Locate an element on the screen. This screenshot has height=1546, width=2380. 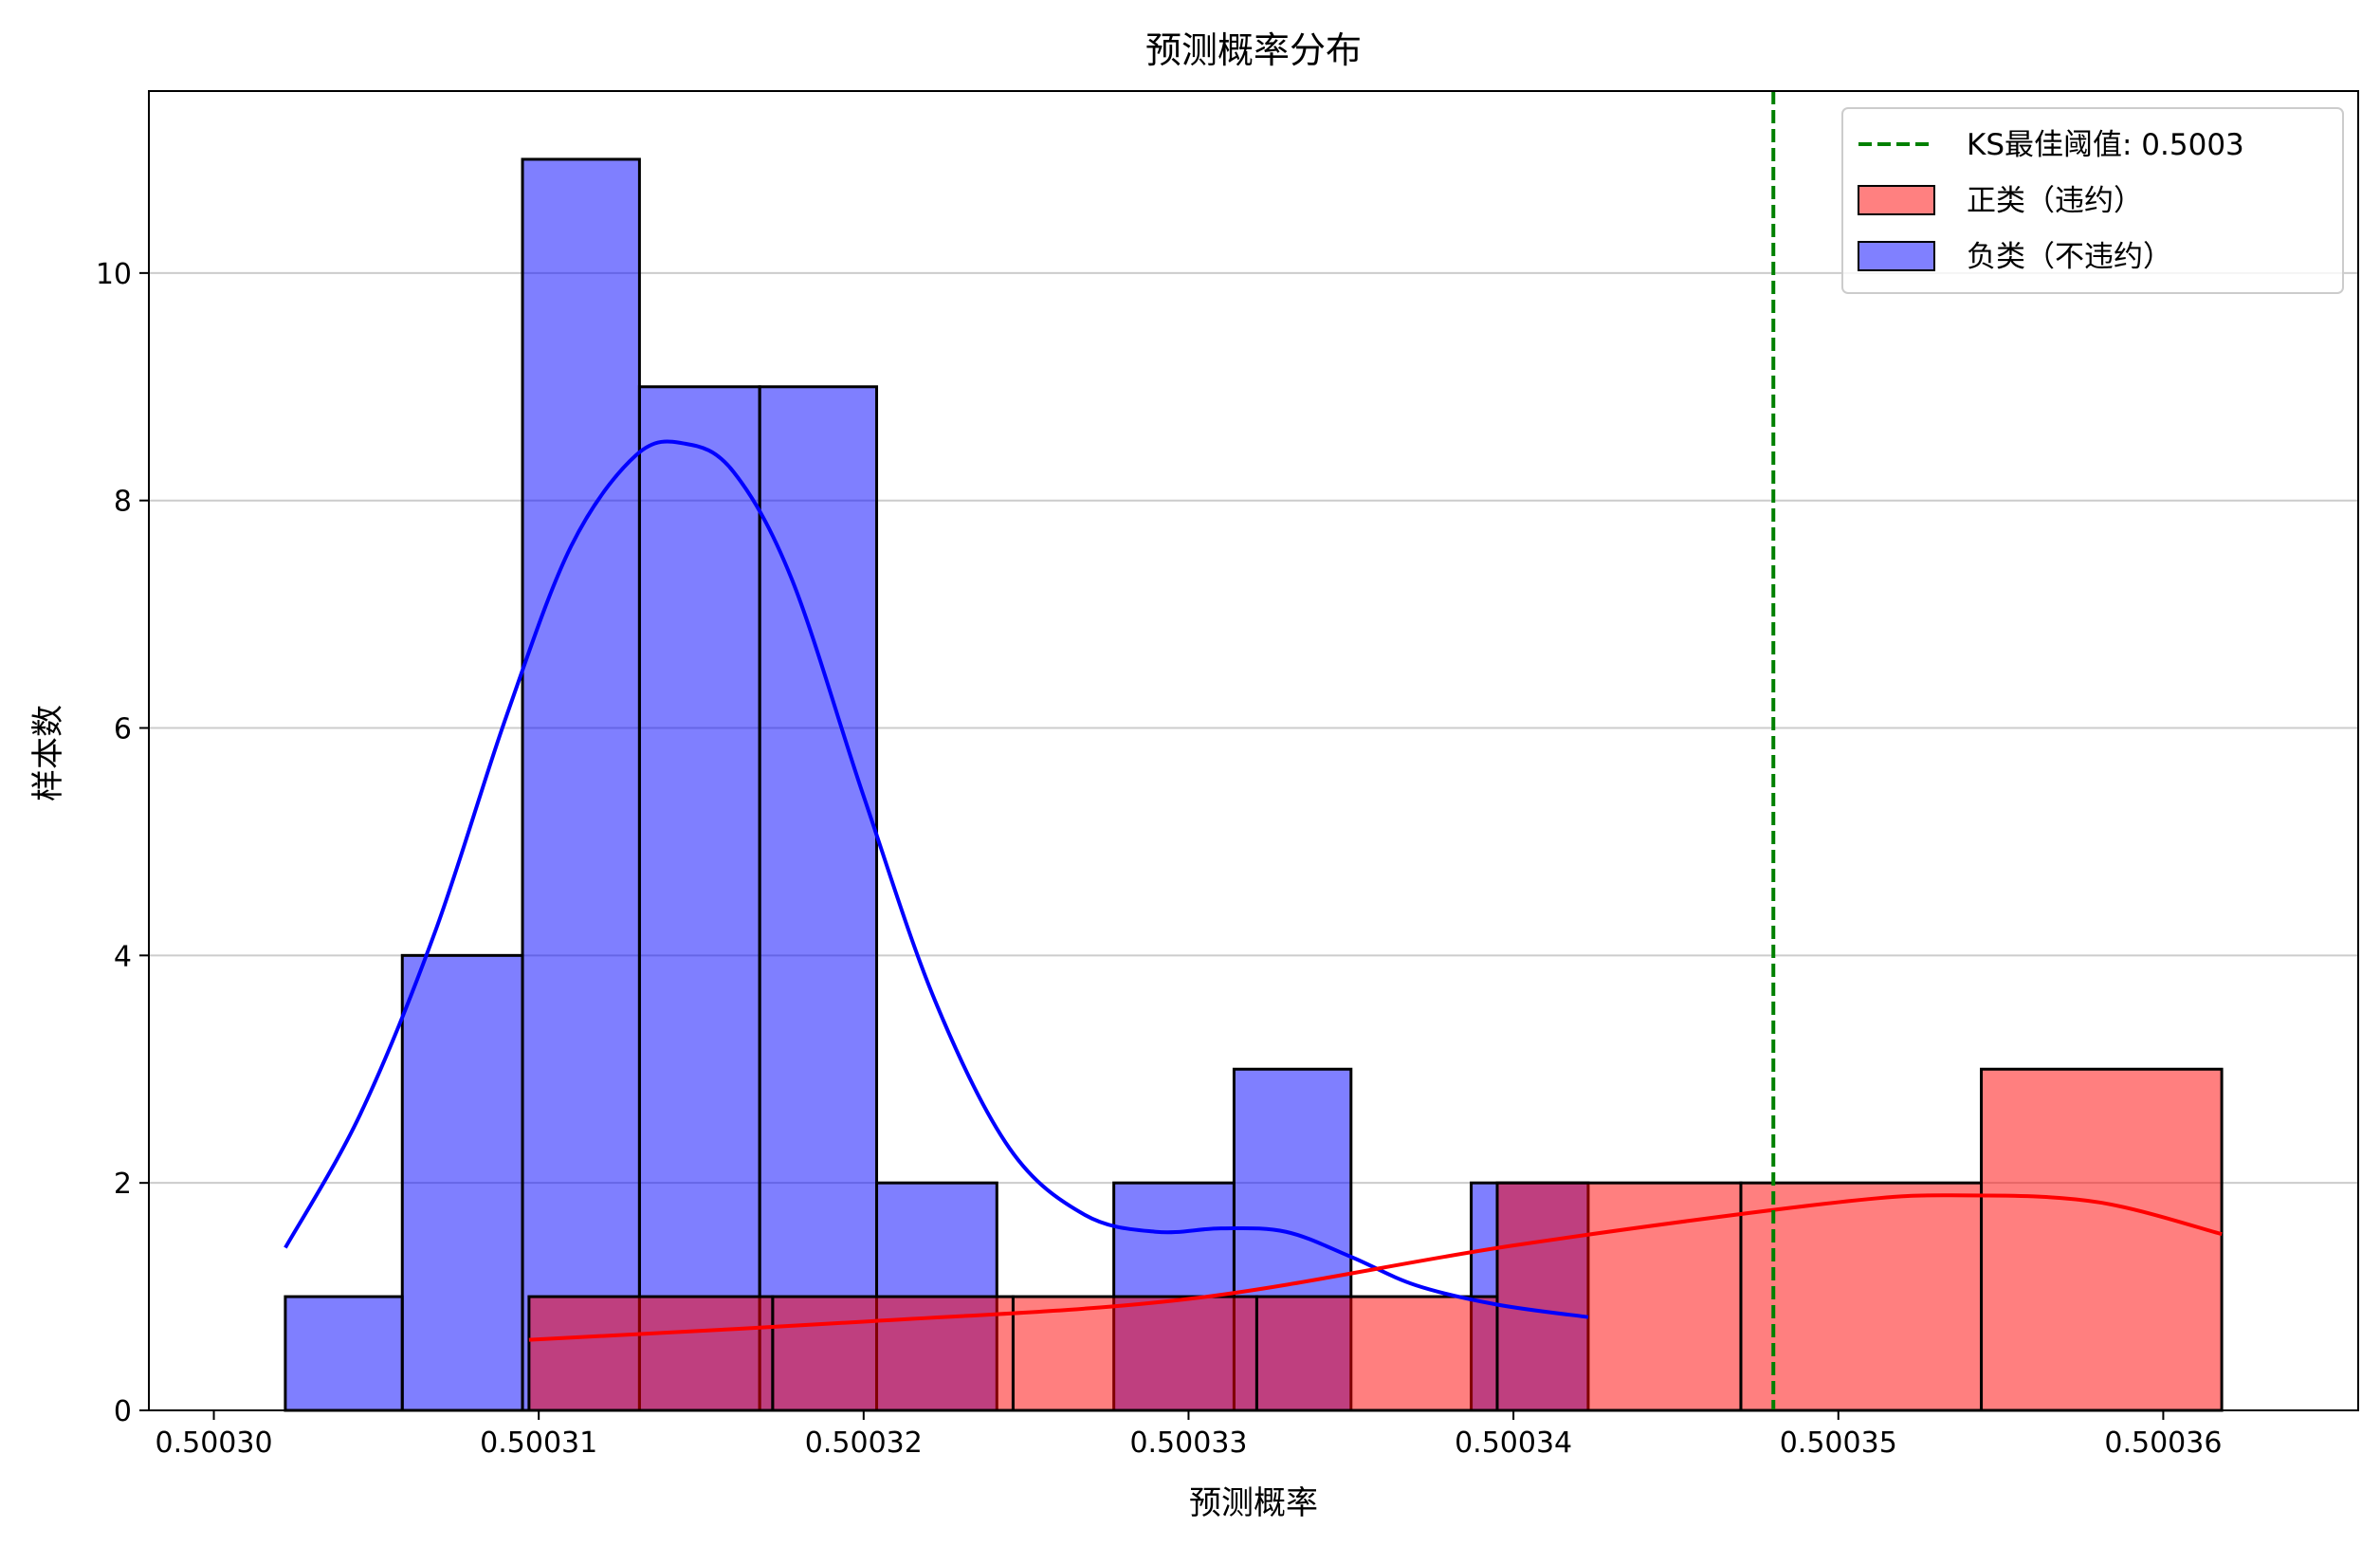
legend-threshold-label: KS最佳阈值: 0.5003 is located at coordinates (2105, 145).